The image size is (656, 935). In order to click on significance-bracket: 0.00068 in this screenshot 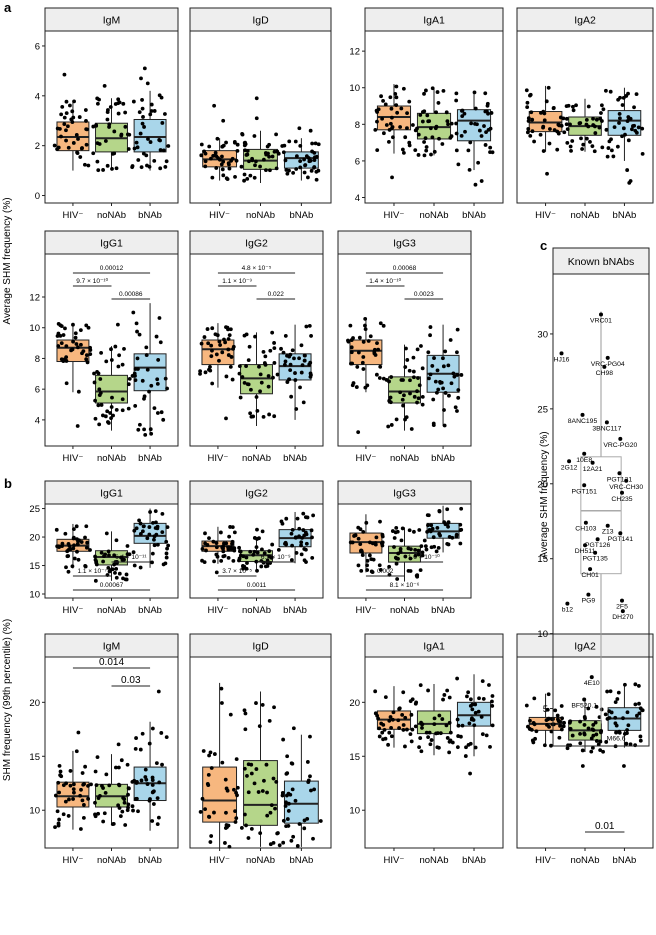, I will do `click(404, 269)`.